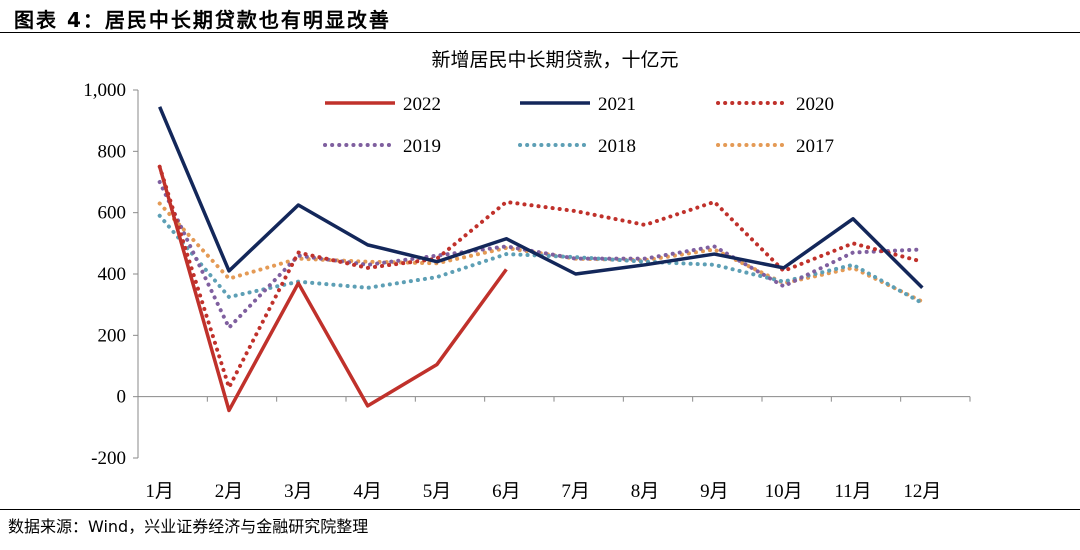  What do you see at coordinates (159, 491) in the screenshot?
I see `x-tick-label: 1月` at bounding box center [159, 491].